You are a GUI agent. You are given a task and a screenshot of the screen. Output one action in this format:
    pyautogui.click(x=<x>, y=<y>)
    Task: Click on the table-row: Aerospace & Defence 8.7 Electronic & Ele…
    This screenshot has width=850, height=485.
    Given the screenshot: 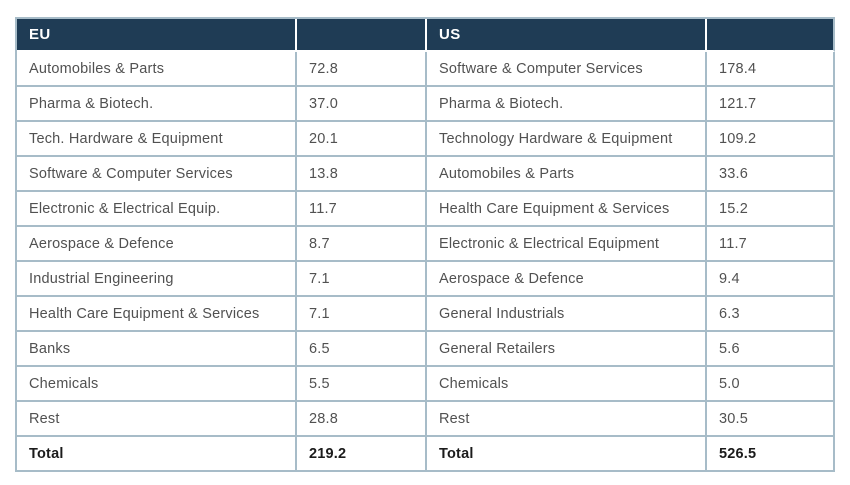 What is the action you would take?
    pyautogui.click(x=426, y=244)
    